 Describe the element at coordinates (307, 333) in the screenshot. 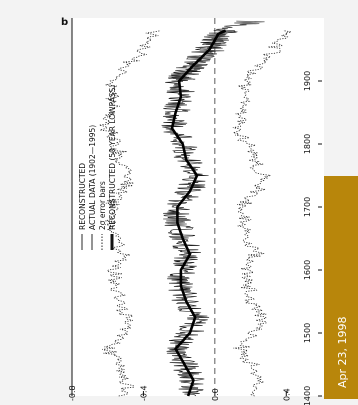

I see `x-tick-label: 1500` at that location.